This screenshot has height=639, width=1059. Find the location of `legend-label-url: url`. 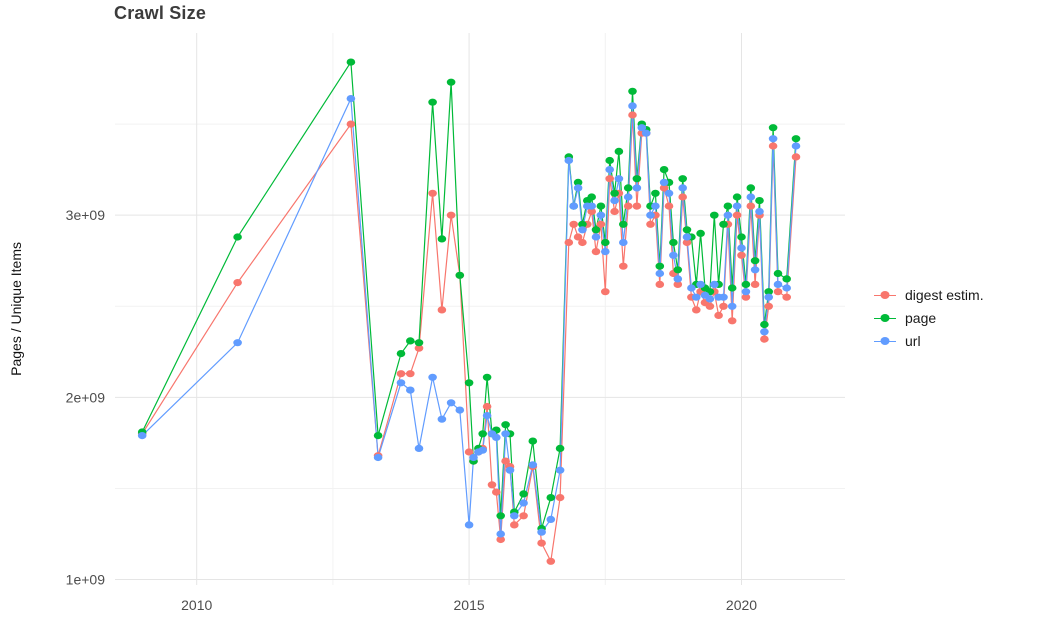

legend-label-url: url is located at coordinates (913, 341).